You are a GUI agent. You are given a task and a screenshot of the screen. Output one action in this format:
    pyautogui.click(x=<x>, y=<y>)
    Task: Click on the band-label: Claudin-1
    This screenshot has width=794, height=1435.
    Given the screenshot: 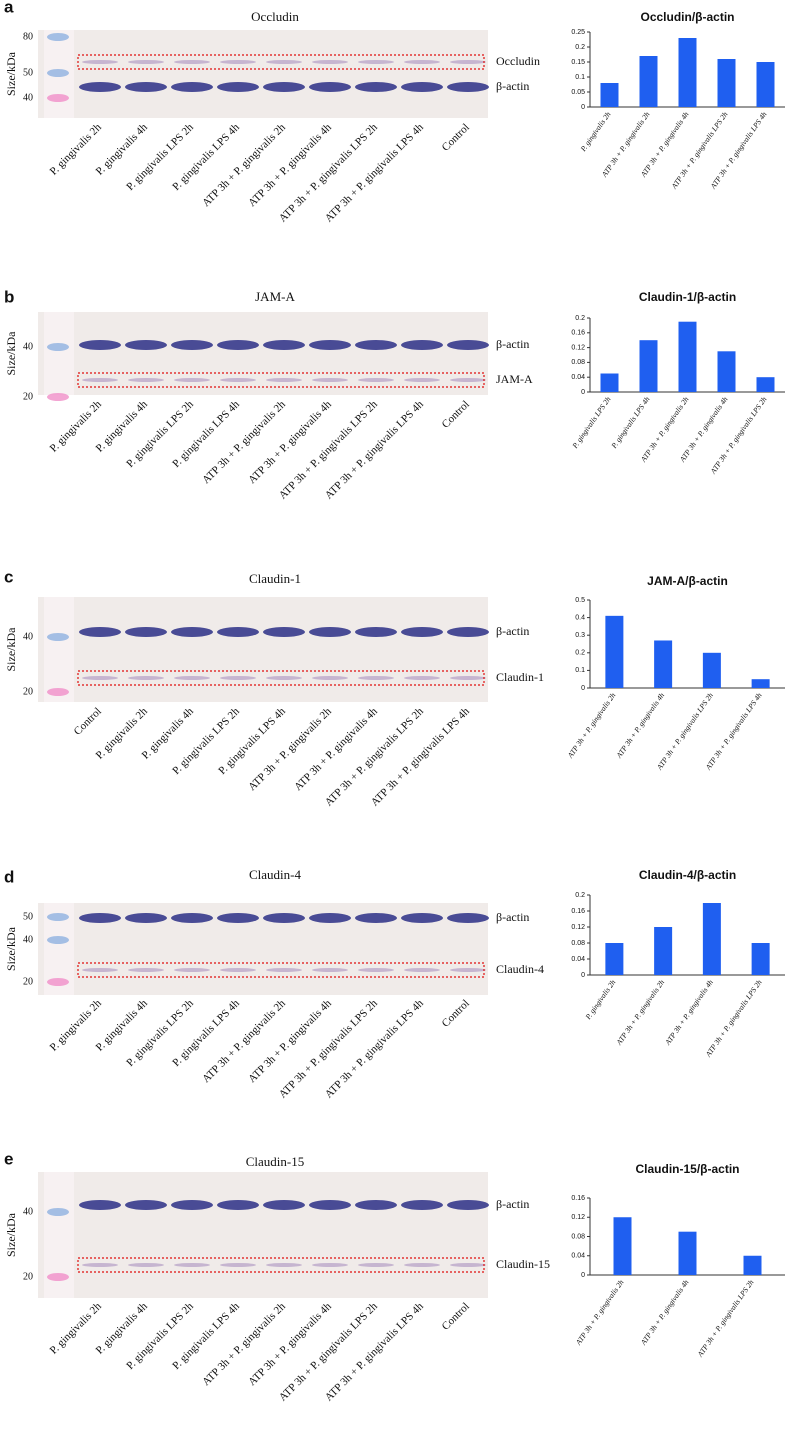 What is the action you would take?
    pyautogui.click(x=520, y=677)
    